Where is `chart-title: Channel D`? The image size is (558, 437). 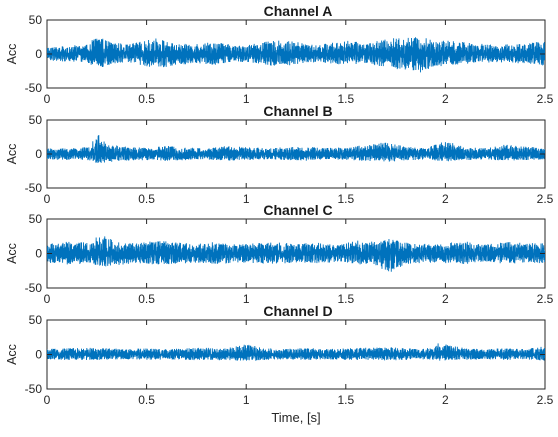
chart-title: Channel D is located at coordinates (297, 311).